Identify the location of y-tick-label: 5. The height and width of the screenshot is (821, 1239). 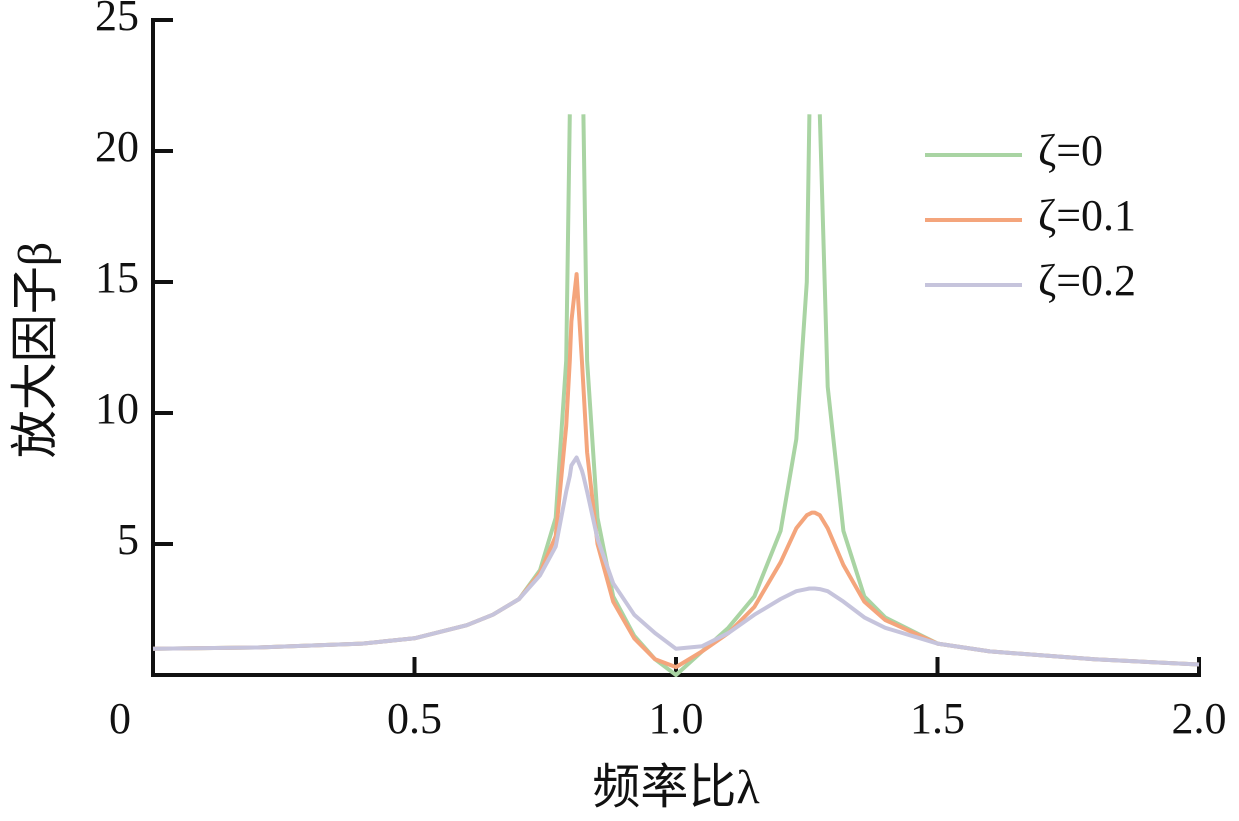
(128, 539).